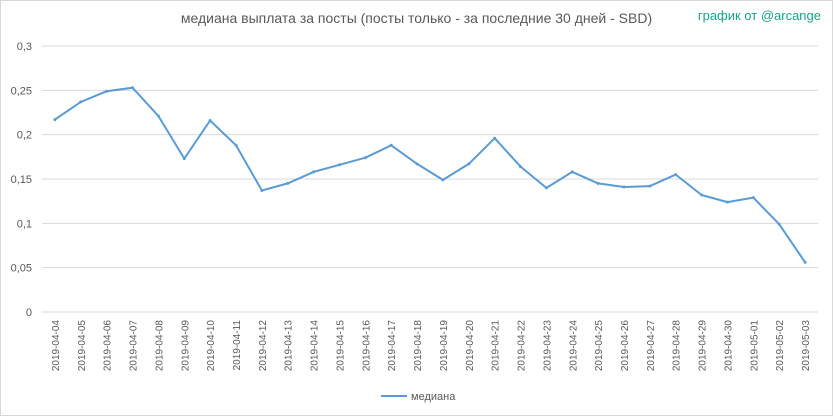  What do you see at coordinates (625, 346) in the screenshot?
I see `x-tick-label: 2019-04-26` at bounding box center [625, 346].